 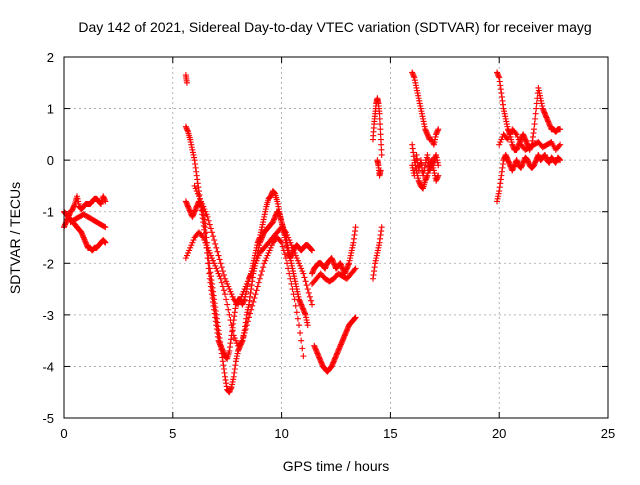 What do you see at coordinates (48, 366) in the screenshot?
I see `y-tick-label: -4` at bounding box center [48, 366].